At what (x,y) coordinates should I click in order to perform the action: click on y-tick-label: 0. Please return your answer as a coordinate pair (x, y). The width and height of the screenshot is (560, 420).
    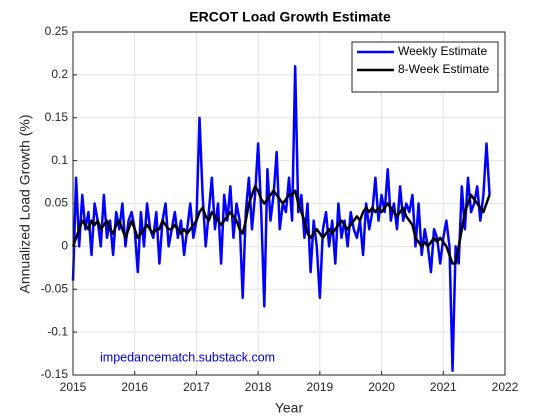
    Looking at the image, I should click on (64, 246).